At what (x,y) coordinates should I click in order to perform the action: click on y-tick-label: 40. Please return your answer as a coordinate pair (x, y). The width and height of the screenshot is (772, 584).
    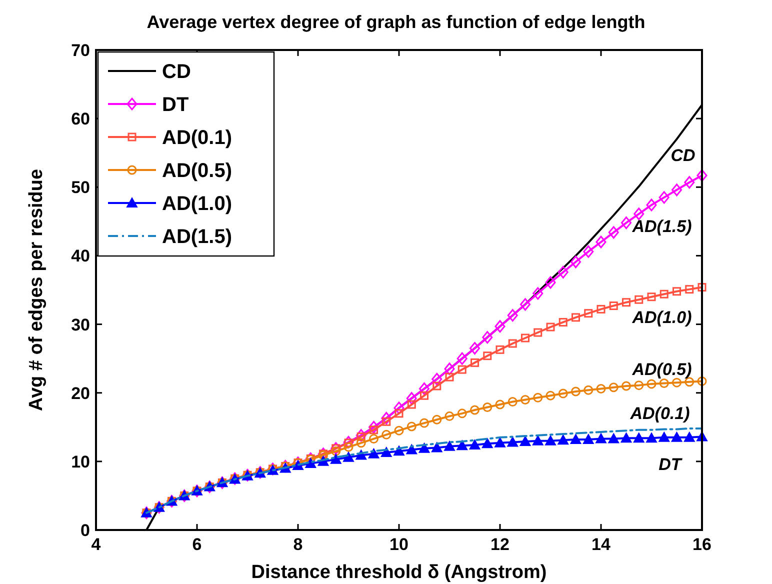
    Looking at the image, I should click on (80, 256).